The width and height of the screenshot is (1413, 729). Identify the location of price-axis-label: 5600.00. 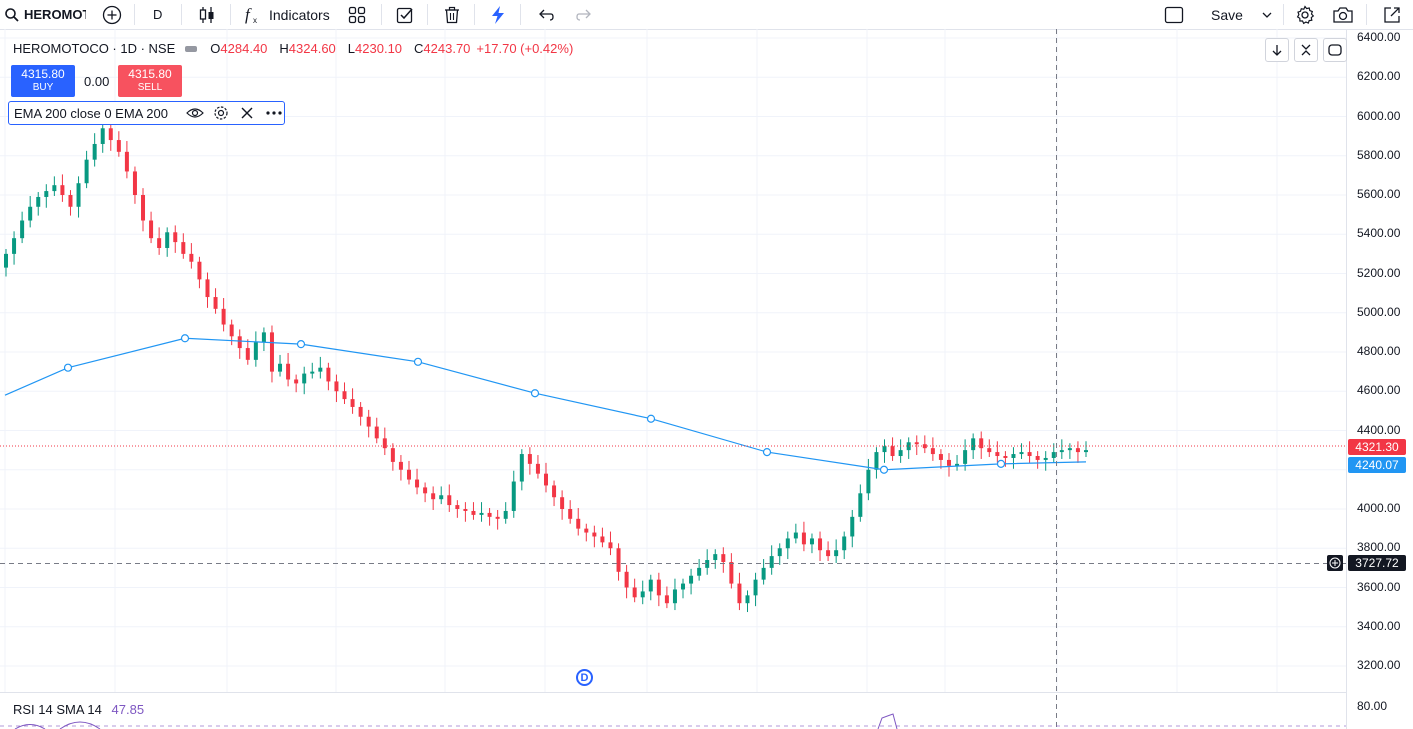
(1379, 194).